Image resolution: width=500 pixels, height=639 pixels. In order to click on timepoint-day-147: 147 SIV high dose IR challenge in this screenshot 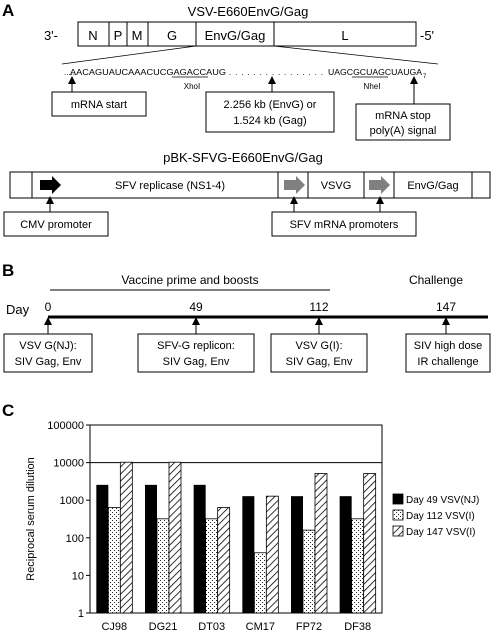, I will do `click(448, 336)`.